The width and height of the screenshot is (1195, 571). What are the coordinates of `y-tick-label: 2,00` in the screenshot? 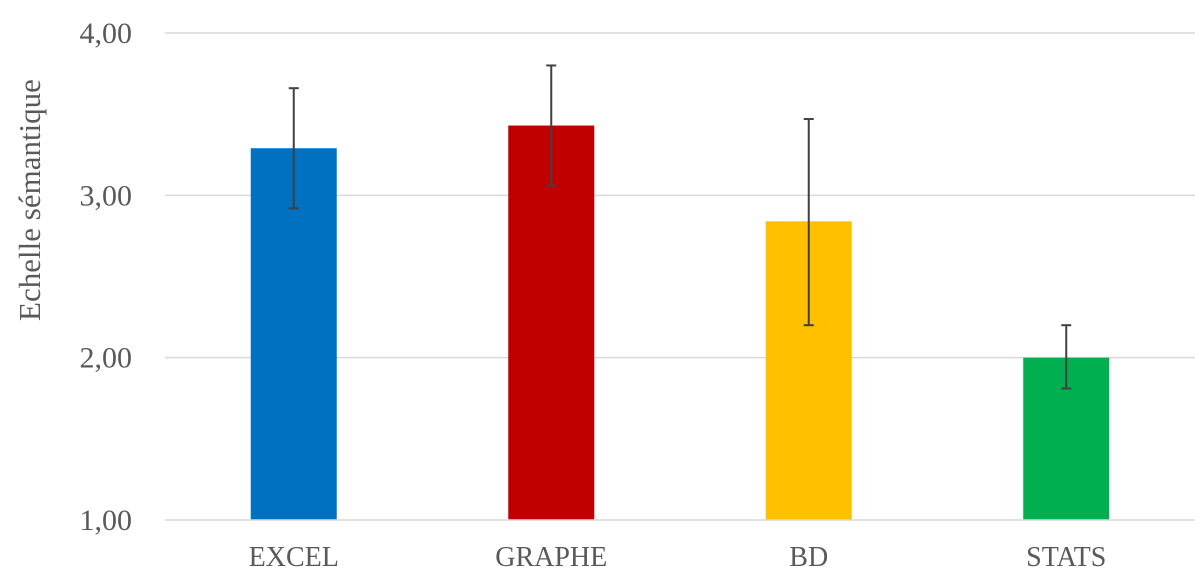 It's located at (106, 358).